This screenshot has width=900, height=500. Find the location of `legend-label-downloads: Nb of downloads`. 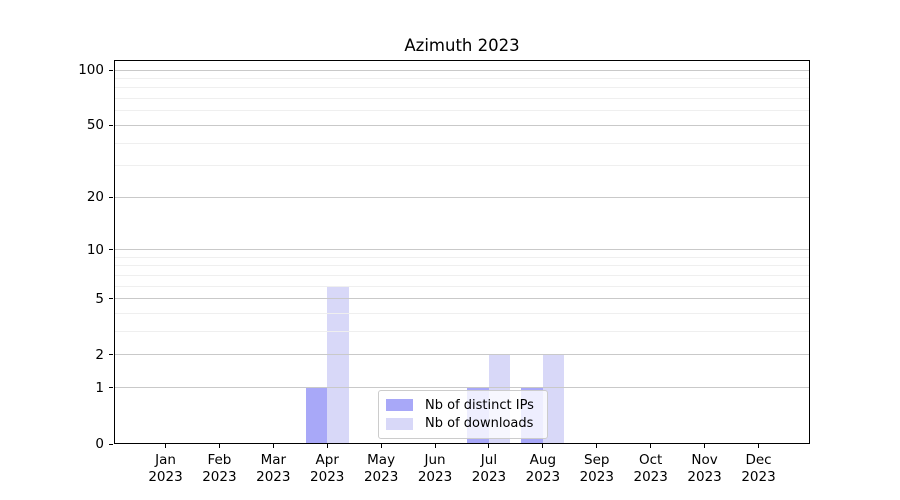

legend-label-downloads: Nb of downloads is located at coordinates (479, 424).